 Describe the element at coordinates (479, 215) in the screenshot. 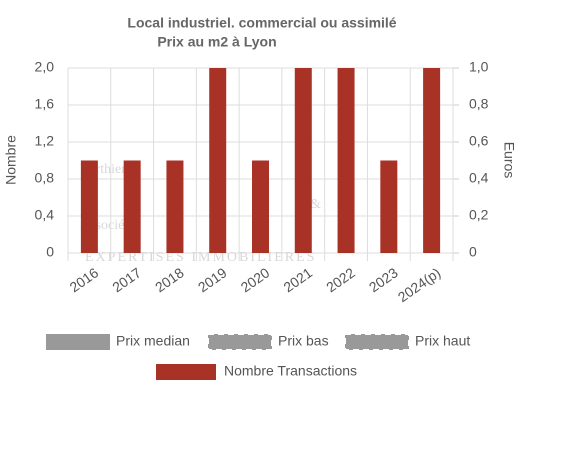

I see `y2-tick-label: 0,2` at that location.